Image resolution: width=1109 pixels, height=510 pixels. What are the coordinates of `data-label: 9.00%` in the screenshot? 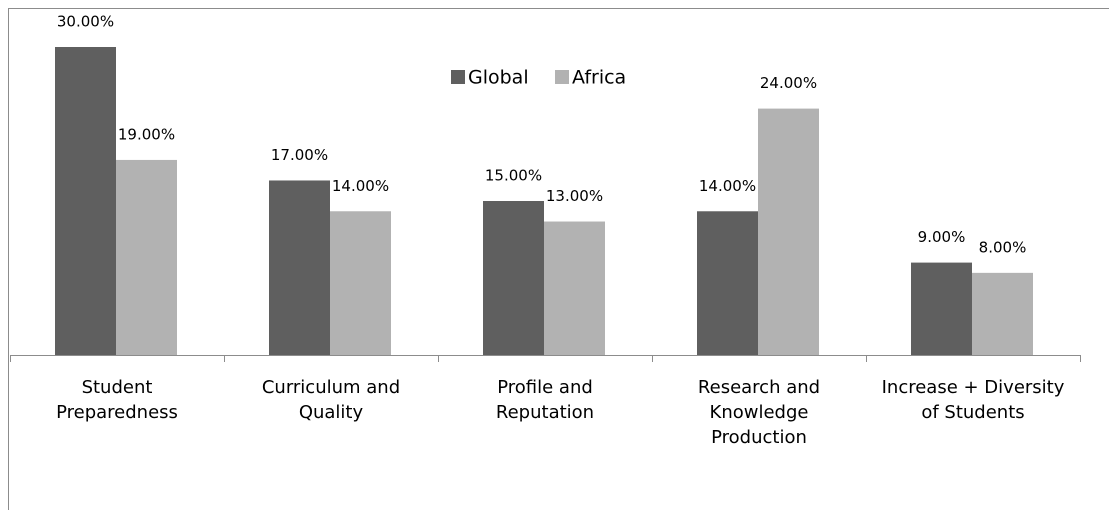 It's located at (942, 237).